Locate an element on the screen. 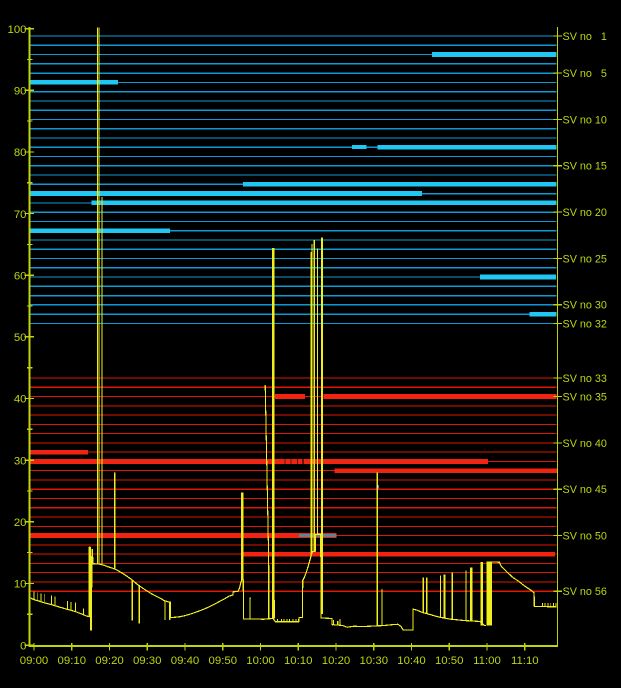 The height and width of the screenshot is (688, 621). svg-text: 10:50 is located at coordinates (449, 661).